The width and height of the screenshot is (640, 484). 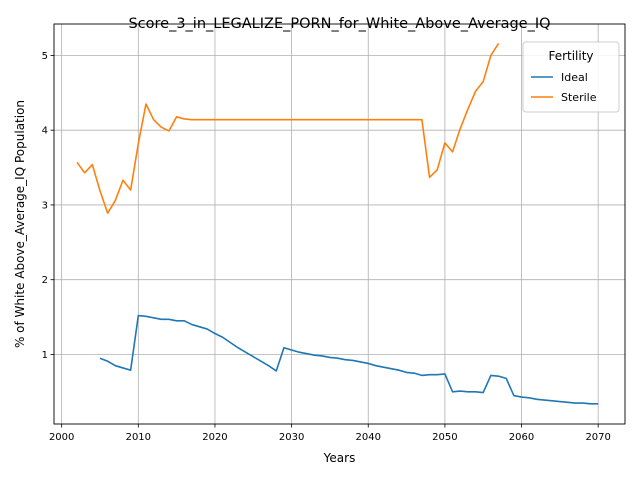 What do you see at coordinates (444, 437) in the screenshot?
I see `x-tick-label: 2050` at bounding box center [444, 437].